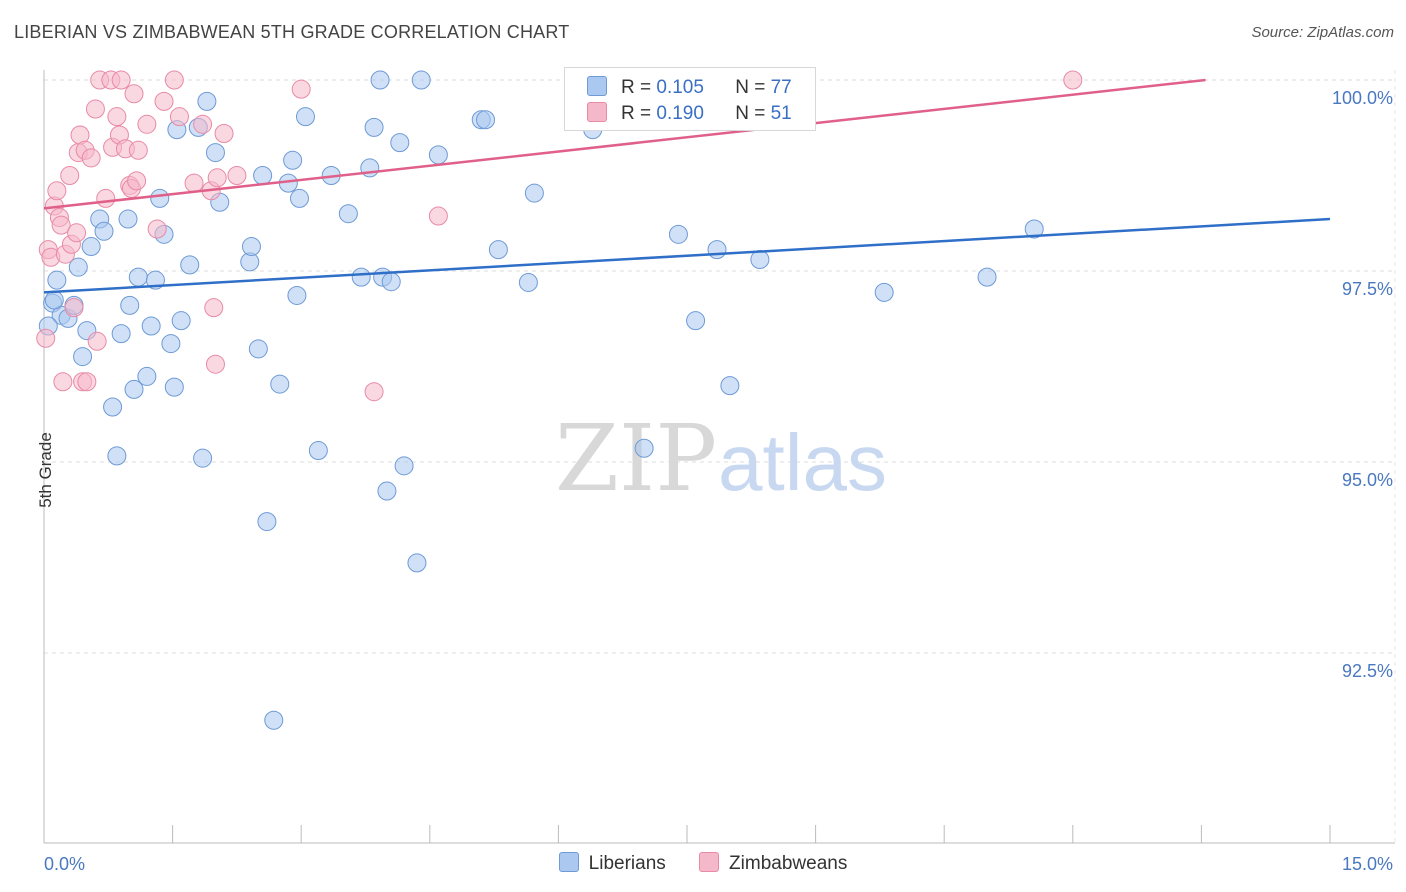  I want to click on legend-item-zimbabweans: Zimbabweans, so click(773, 863).